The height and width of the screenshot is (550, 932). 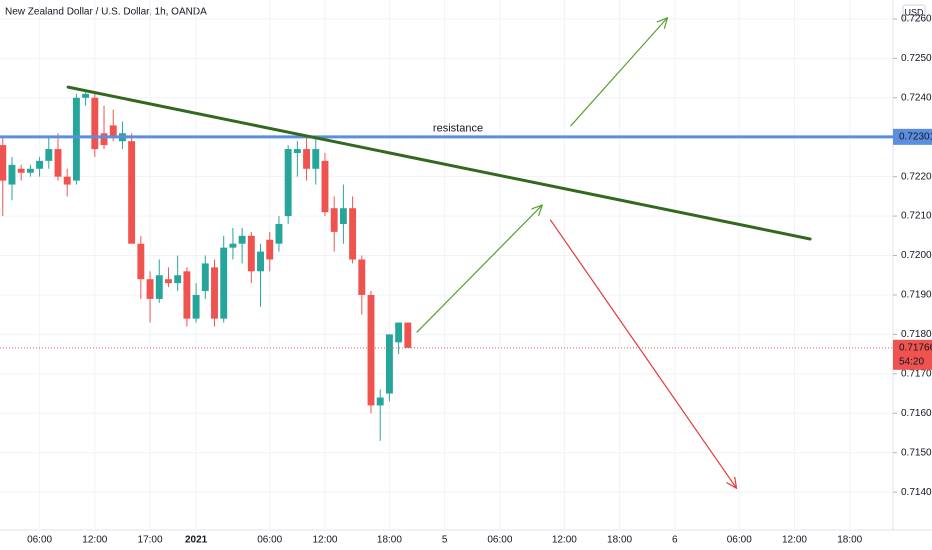 What do you see at coordinates (150, 540) in the screenshot?
I see `x-tick-label: 17:00` at bounding box center [150, 540].